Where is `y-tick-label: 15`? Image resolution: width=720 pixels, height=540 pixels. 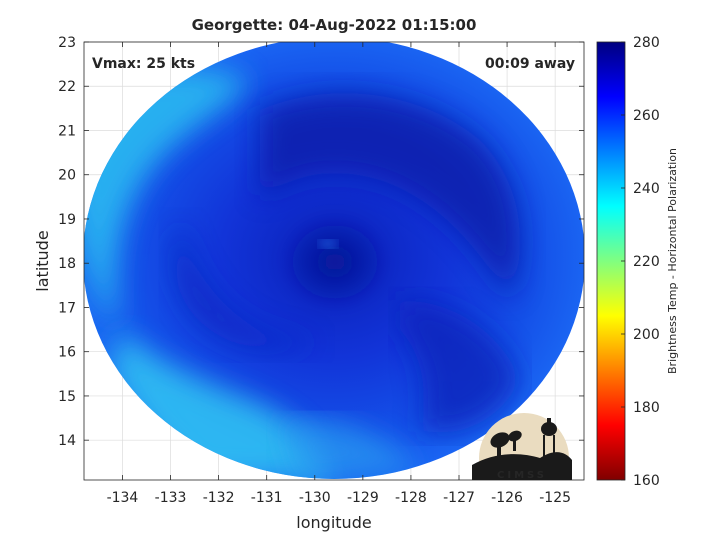 y-tick-label: 15 is located at coordinates (67, 397).